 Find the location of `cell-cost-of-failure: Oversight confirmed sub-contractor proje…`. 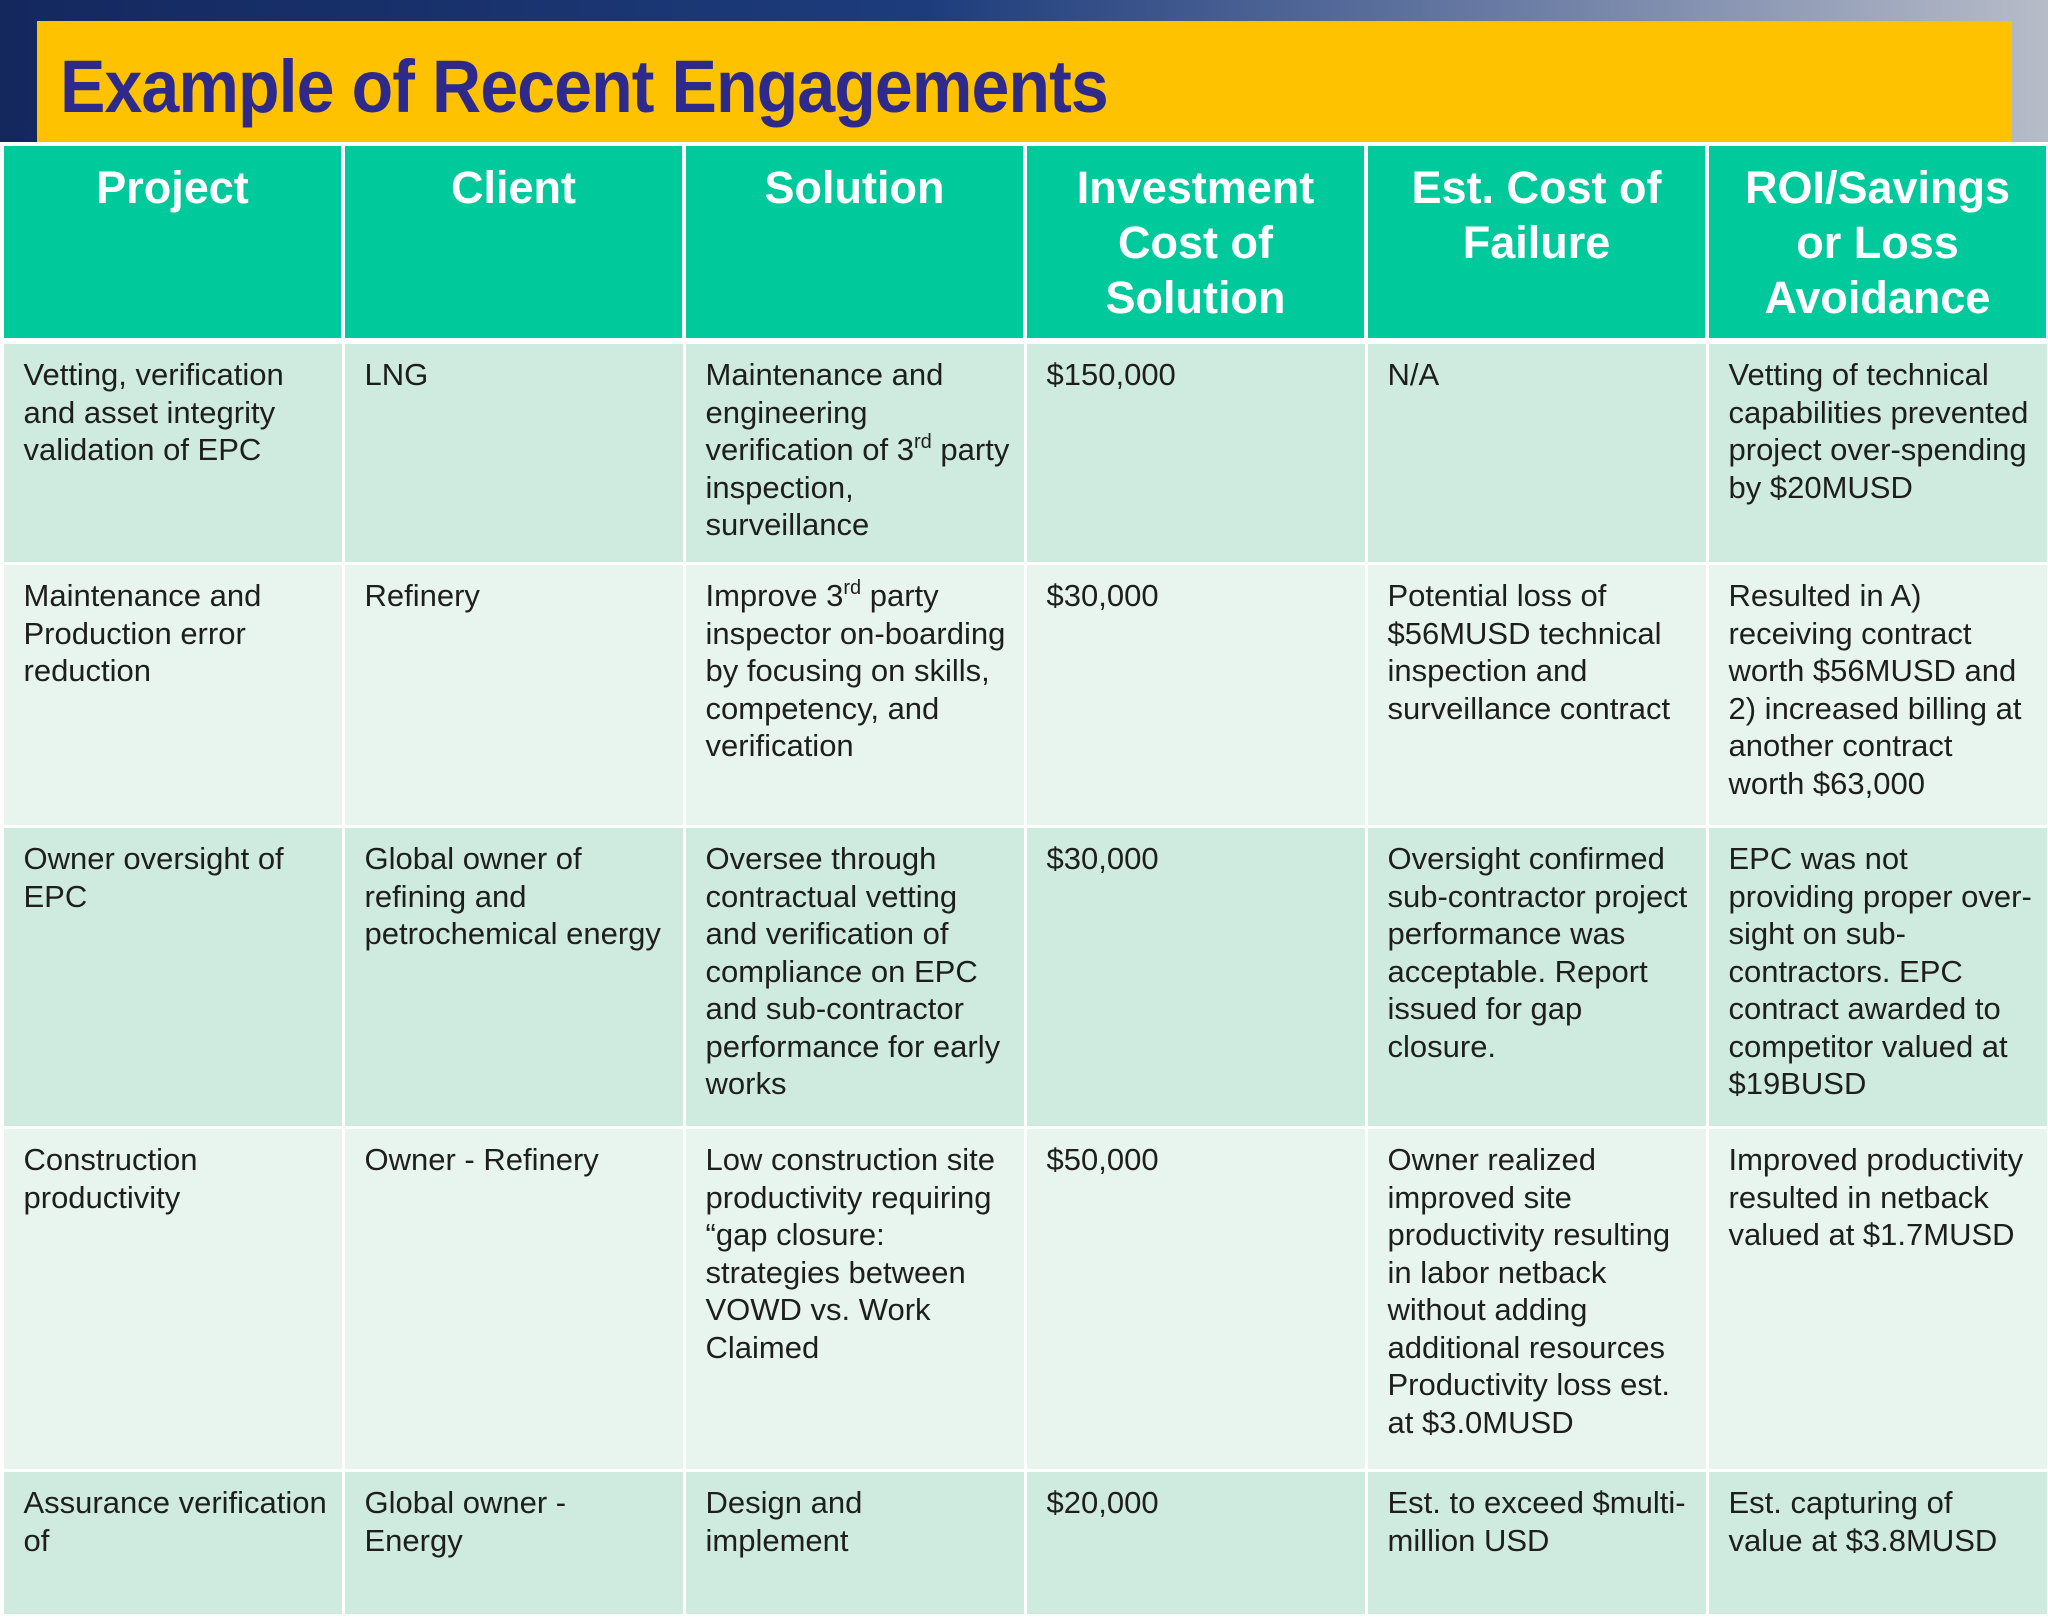

cell-cost-of-failure: Oversight confirmed sub-contractor proje… is located at coordinates (1536, 977).